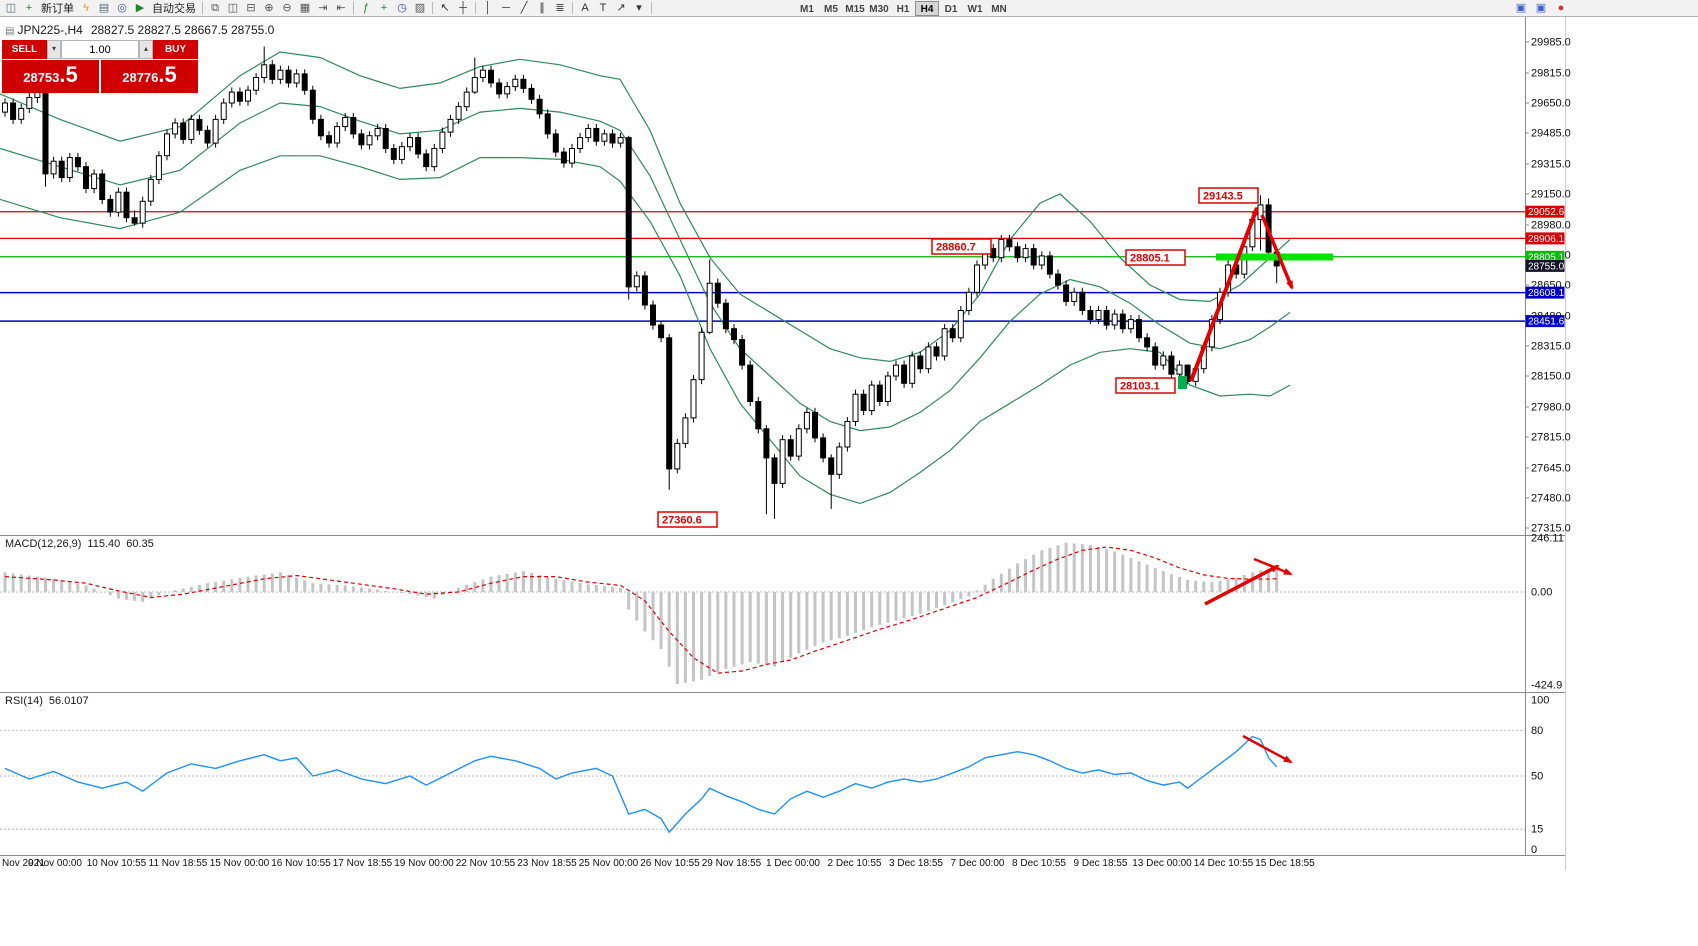 This screenshot has height=946, width=1698. Describe the element at coordinates (424, 863) in the screenshot. I see `svg-text: 19 Nov 00:00` at that location.